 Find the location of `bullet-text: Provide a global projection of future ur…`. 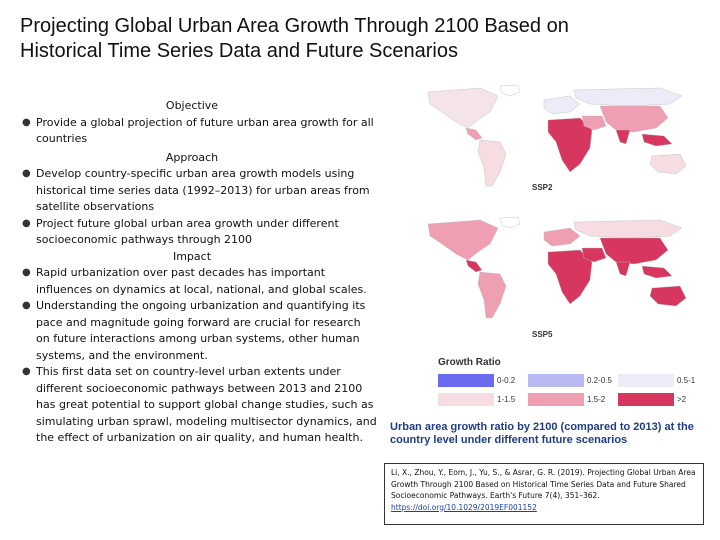

bullet-text: Provide a global projection of future ur… is located at coordinates (205, 130).